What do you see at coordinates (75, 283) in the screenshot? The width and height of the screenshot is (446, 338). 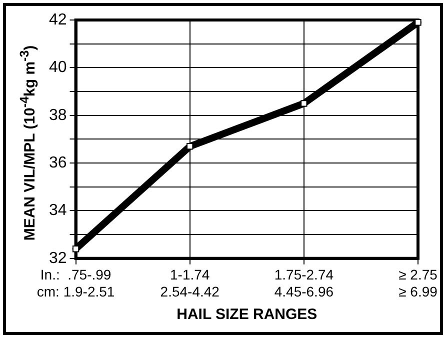 I see `x-tick-label: In.: .75-.99 cm: 1.9-2.51` at bounding box center [75, 283].